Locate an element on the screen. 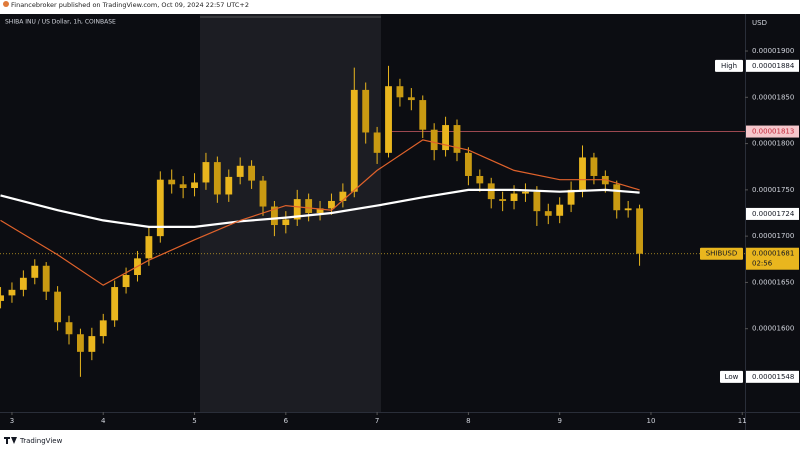 This screenshot has width=800, height=450. badge-tag-label: SHIBUSD is located at coordinates (722, 254).